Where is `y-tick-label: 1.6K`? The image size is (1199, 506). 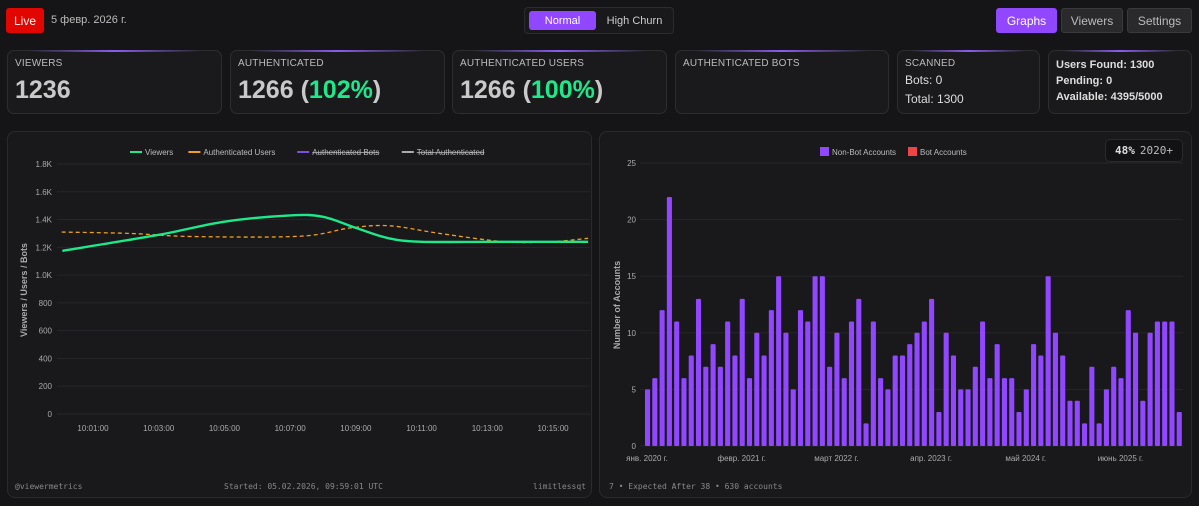
y-tick-label: 1.6K is located at coordinates (44, 192).